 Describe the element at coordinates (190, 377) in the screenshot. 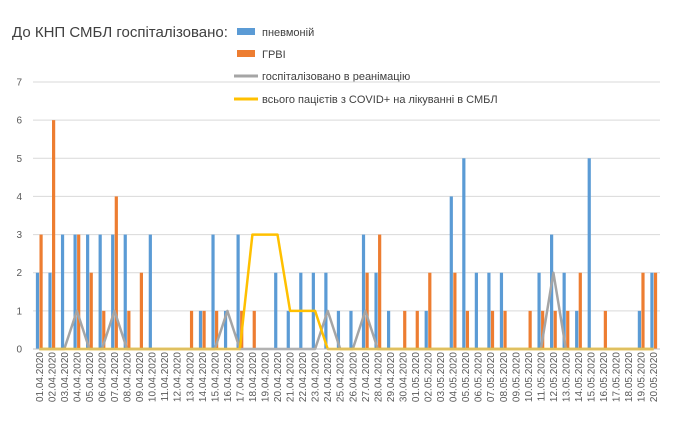

I see `x-tick-label: 13.04.2020` at that location.